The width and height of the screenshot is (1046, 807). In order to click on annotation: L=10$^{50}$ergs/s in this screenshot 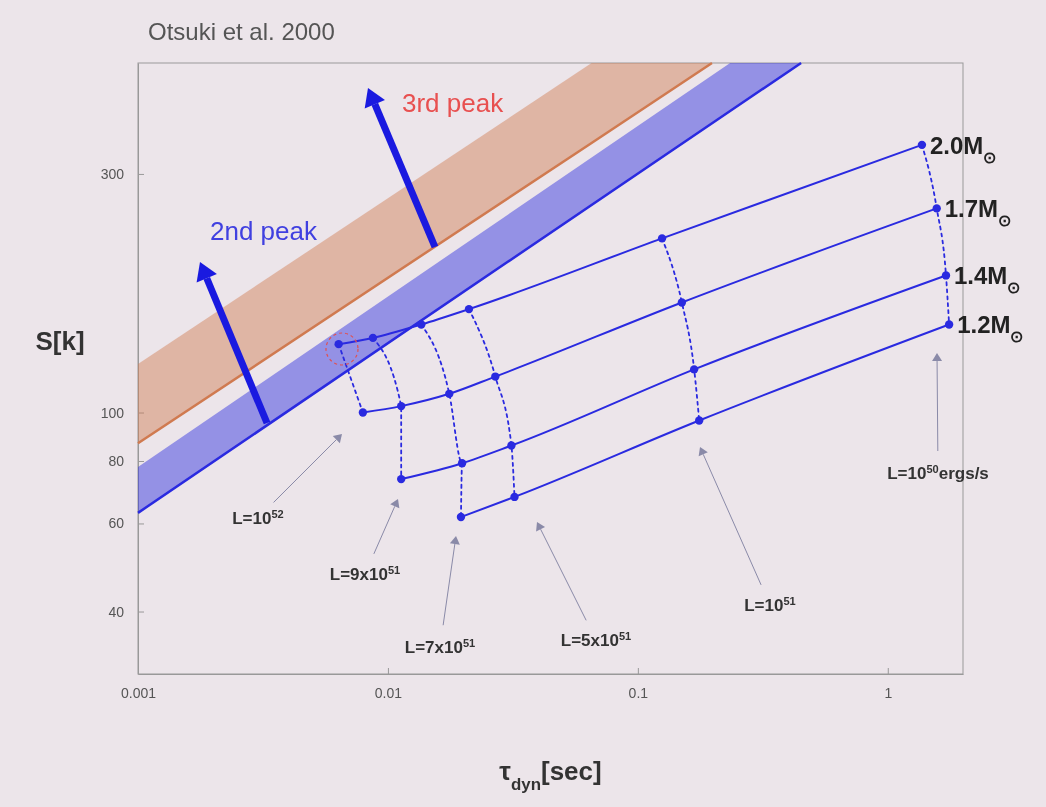, I will do `click(938, 473)`.